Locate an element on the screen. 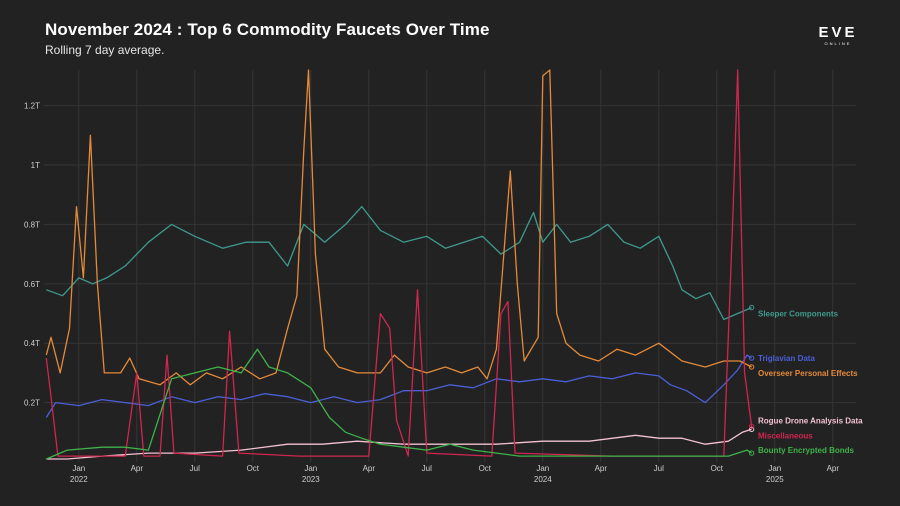 The height and width of the screenshot is (506, 900). eve-online-logo: EVE ONLINE is located at coordinates (837, 35).